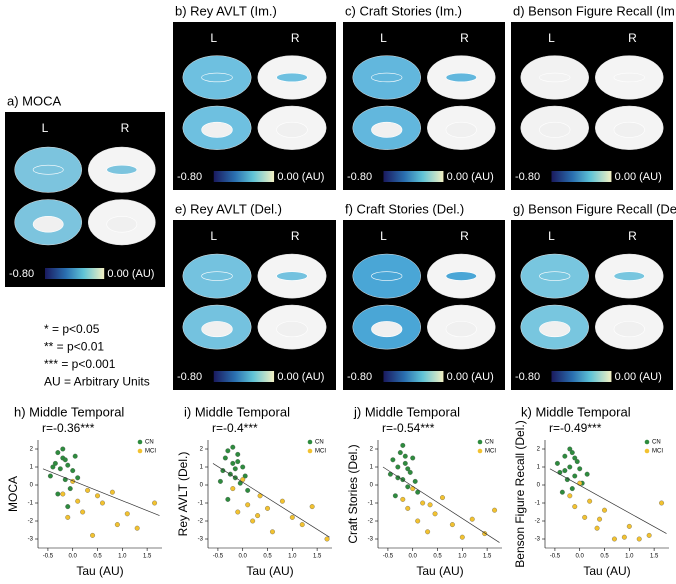  What do you see at coordinates (408, 428) in the screenshot?
I see `correlation-label: r=-0.54***` at bounding box center [408, 428].